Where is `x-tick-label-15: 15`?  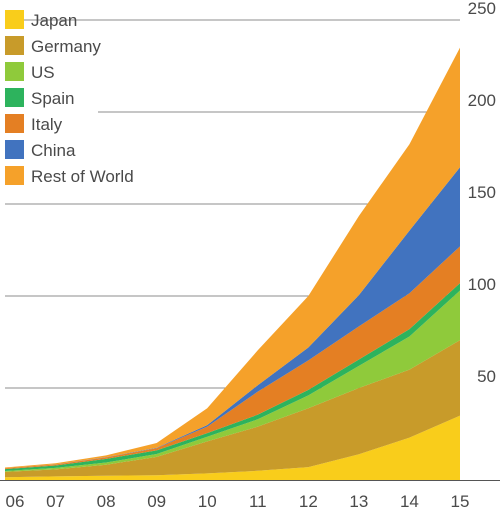
x-tick-label-15: 15 is located at coordinates (460, 501).